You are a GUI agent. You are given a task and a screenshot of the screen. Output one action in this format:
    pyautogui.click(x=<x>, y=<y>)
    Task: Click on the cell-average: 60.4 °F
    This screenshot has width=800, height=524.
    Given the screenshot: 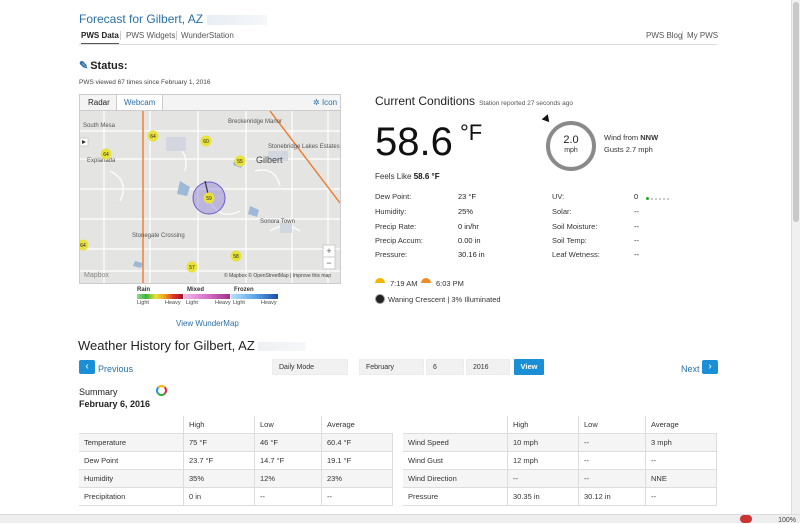 What is the action you would take?
    pyautogui.click(x=357, y=442)
    